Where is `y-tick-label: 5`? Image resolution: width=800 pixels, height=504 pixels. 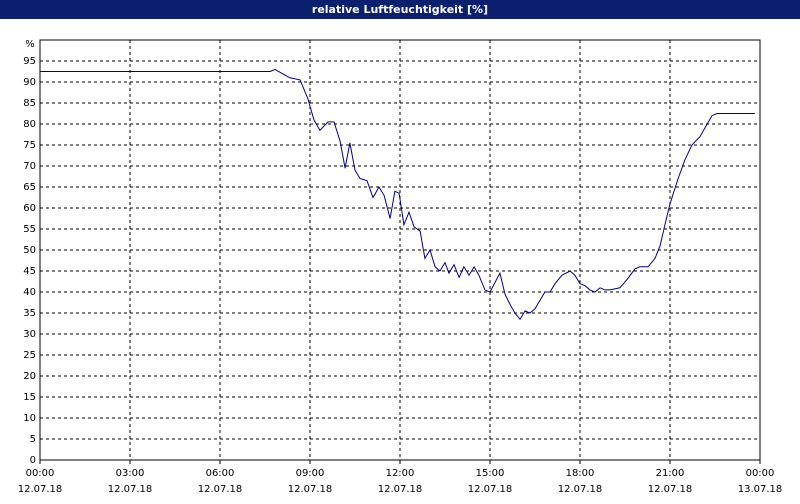 y-tick-label: 5 is located at coordinates (33, 439).